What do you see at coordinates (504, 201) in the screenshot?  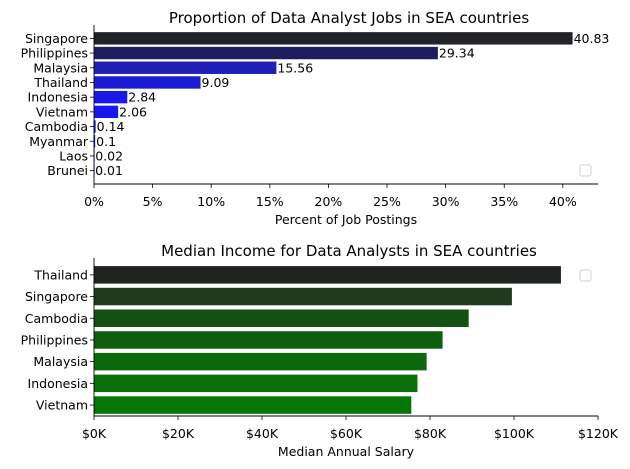 I see `x-tick-label: 35%` at bounding box center [504, 201].